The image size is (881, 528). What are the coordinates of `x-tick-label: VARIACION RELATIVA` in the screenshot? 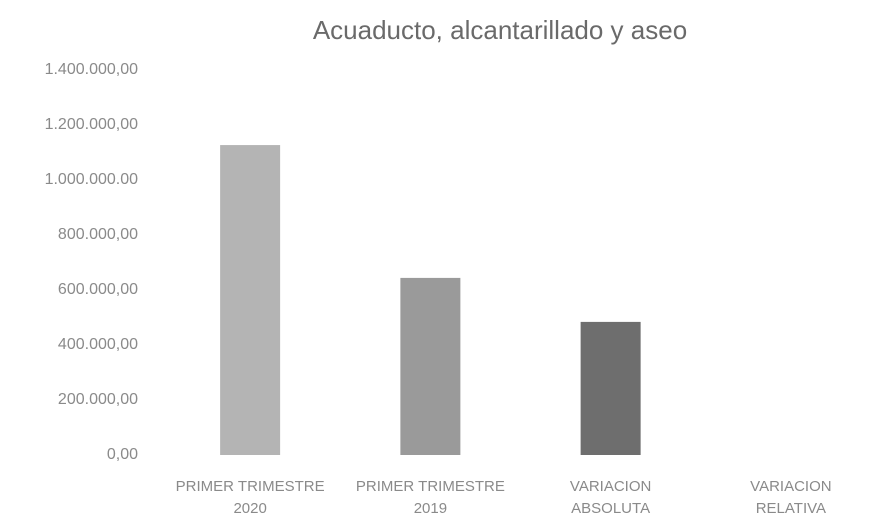 It's located at (791, 497).